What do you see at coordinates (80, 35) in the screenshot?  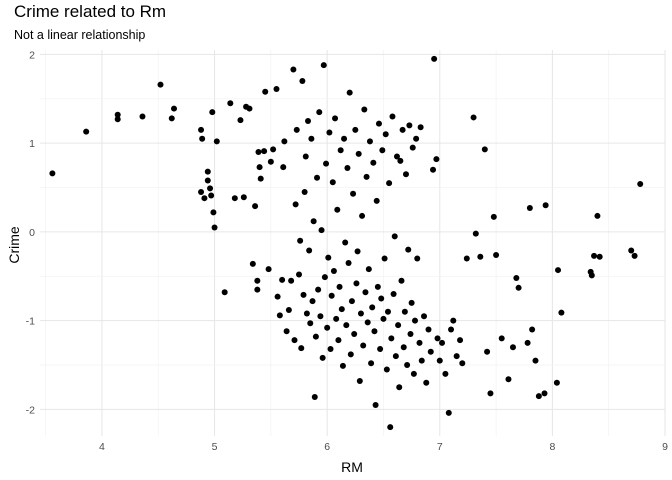 I see `chart-subtitle: Not a linear relationship` at bounding box center [80, 35].